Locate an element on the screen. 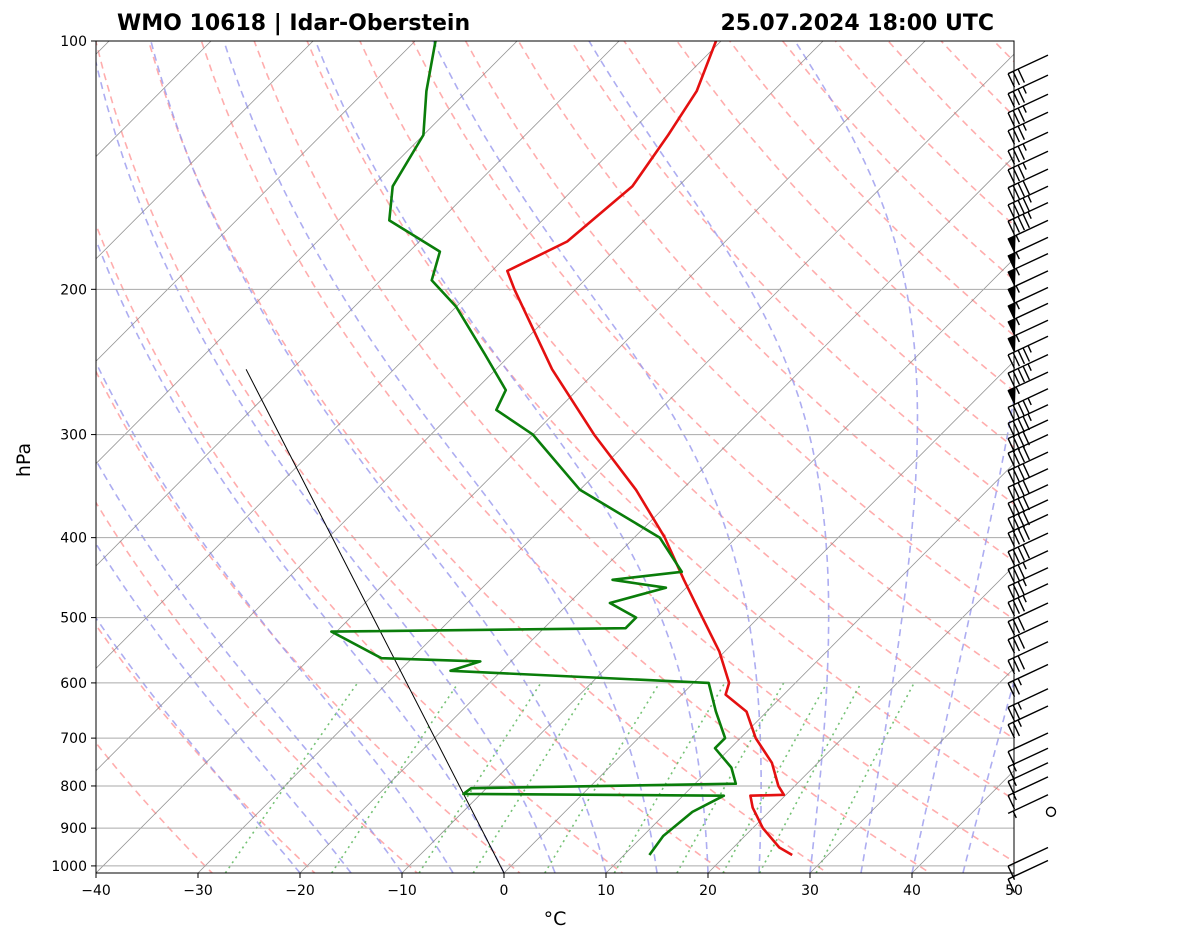 The height and width of the screenshot is (941, 1181). y-tick-label: 100 is located at coordinates (73, 42).